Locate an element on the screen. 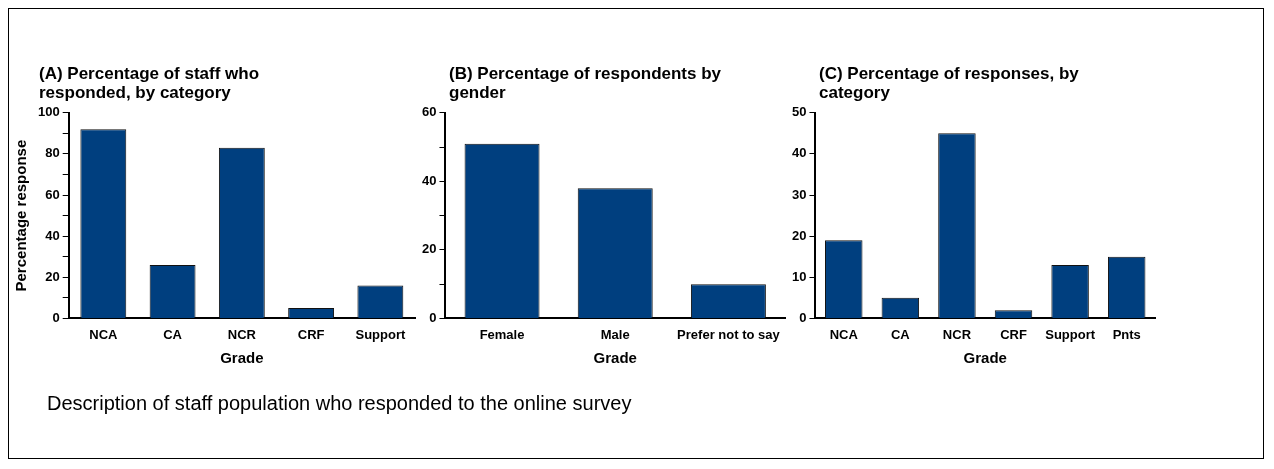 This screenshot has height=469, width=1274. y-tick-label: 10 is located at coordinates (799, 276).